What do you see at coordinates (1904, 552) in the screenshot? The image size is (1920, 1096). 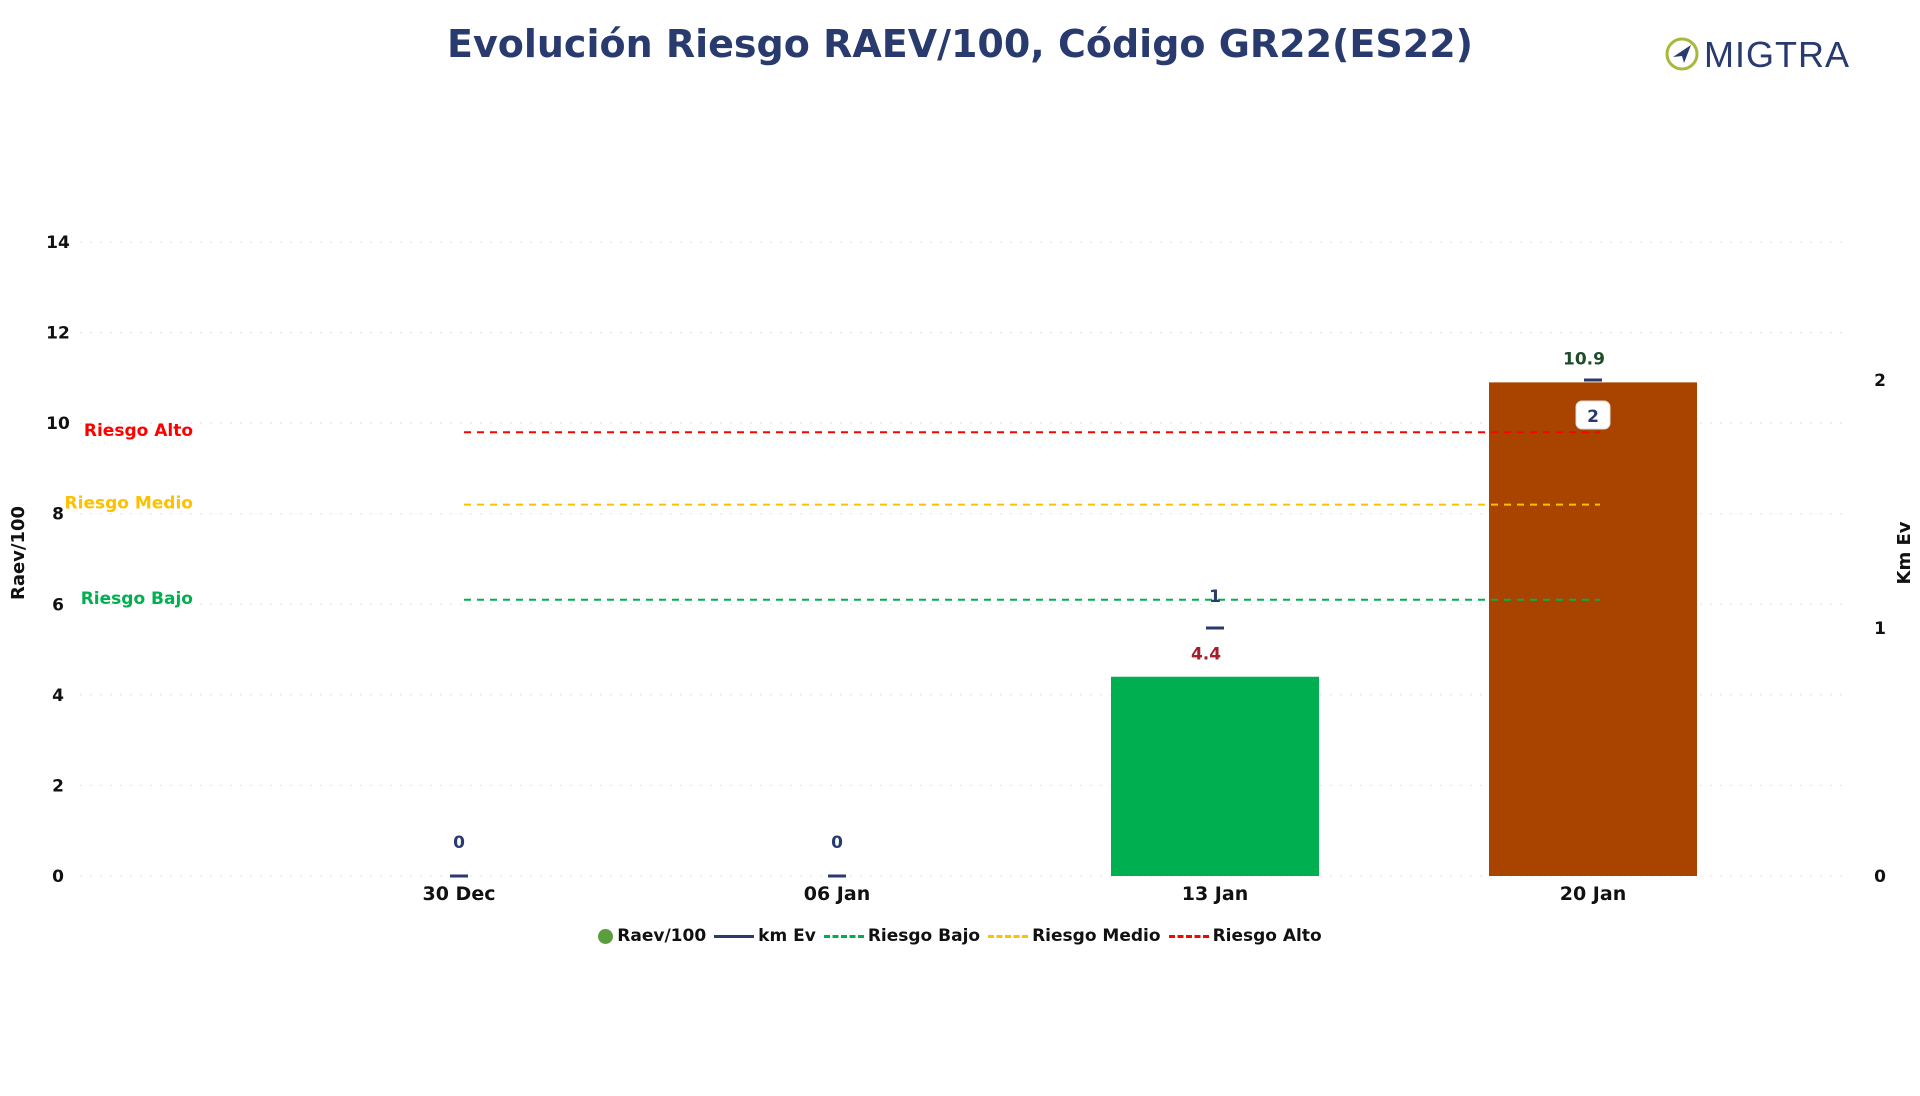 I see `y2-axis-title: Km Ev` at bounding box center [1904, 552].